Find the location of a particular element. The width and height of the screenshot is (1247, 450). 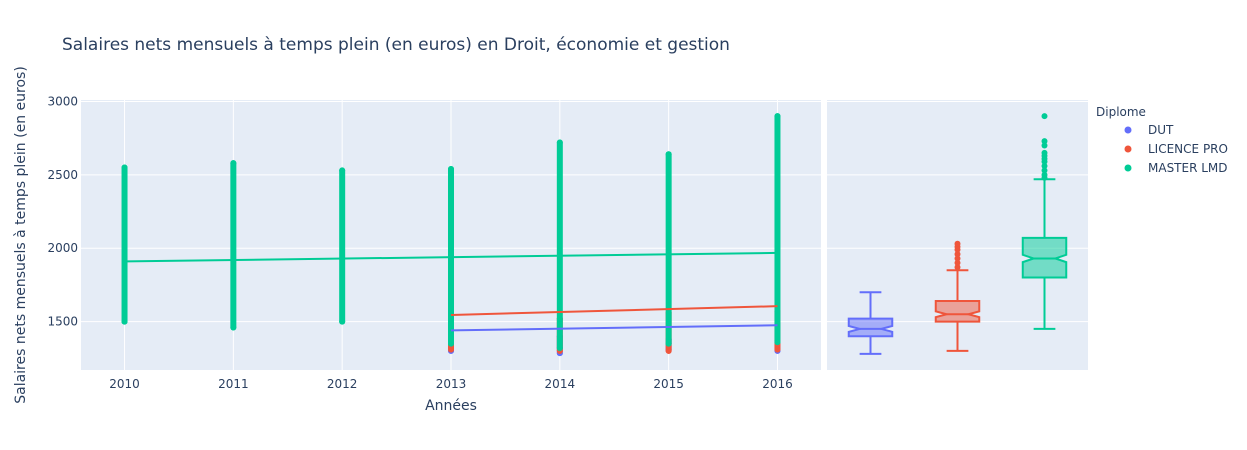

x-tick-label: 2015 is located at coordinates (668, 384).